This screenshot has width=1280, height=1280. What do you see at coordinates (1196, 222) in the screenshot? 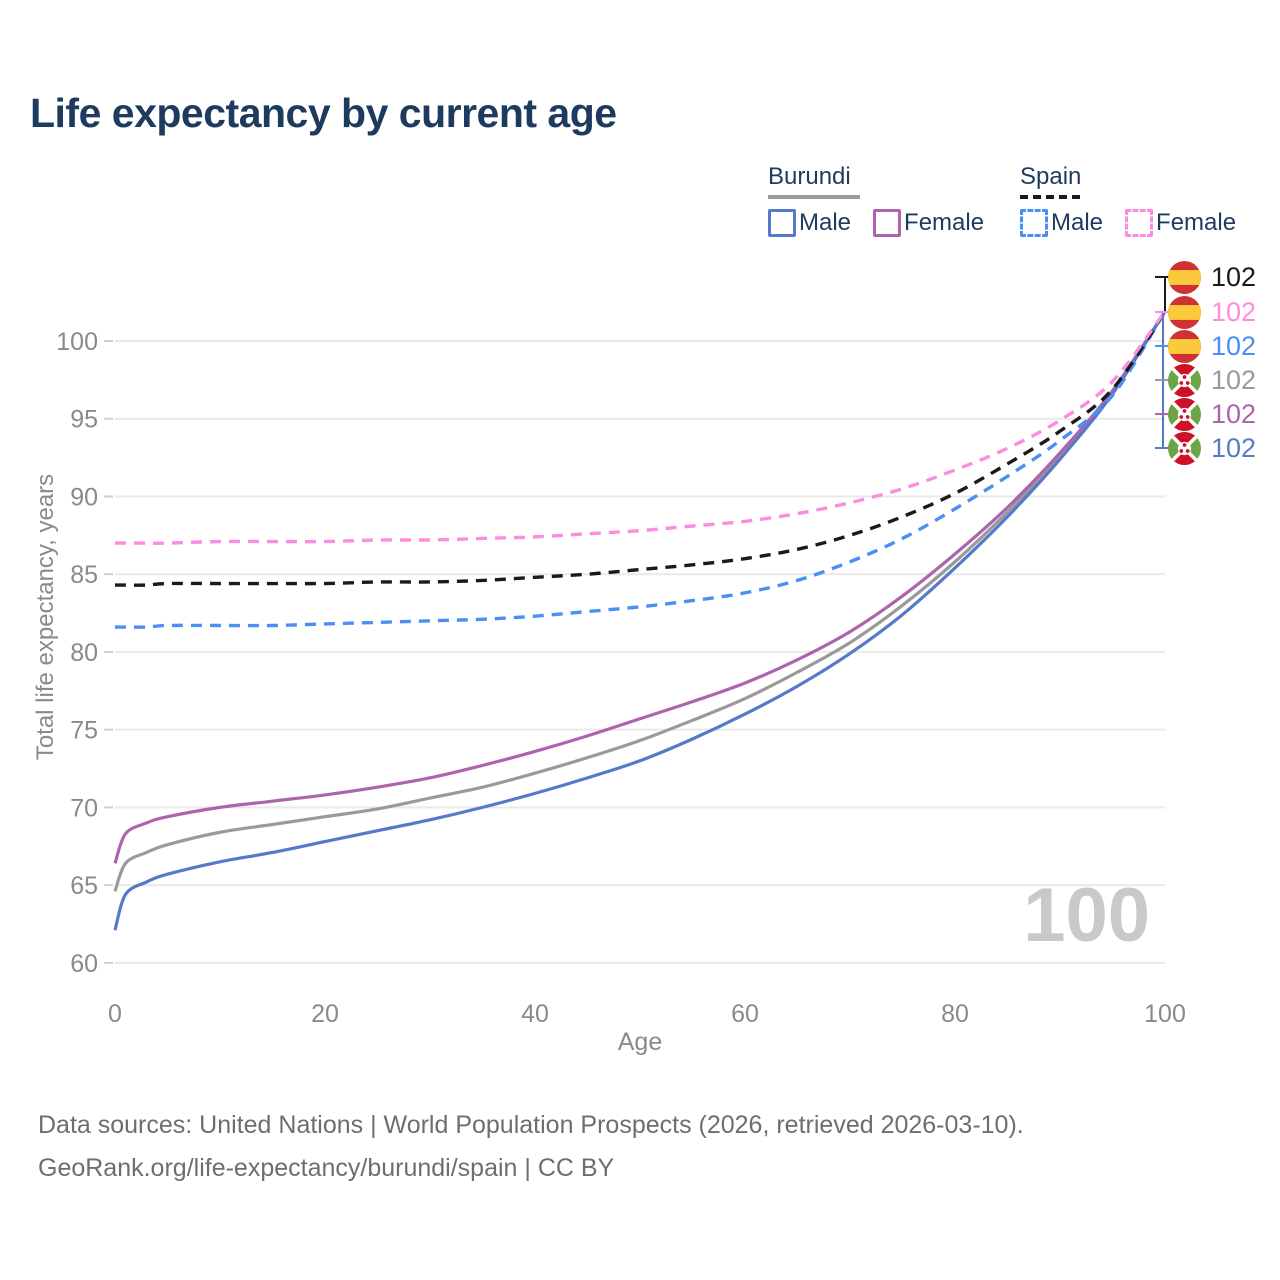
I see `legend-spain-female-label: Female` at bounding box center [1196, 222].